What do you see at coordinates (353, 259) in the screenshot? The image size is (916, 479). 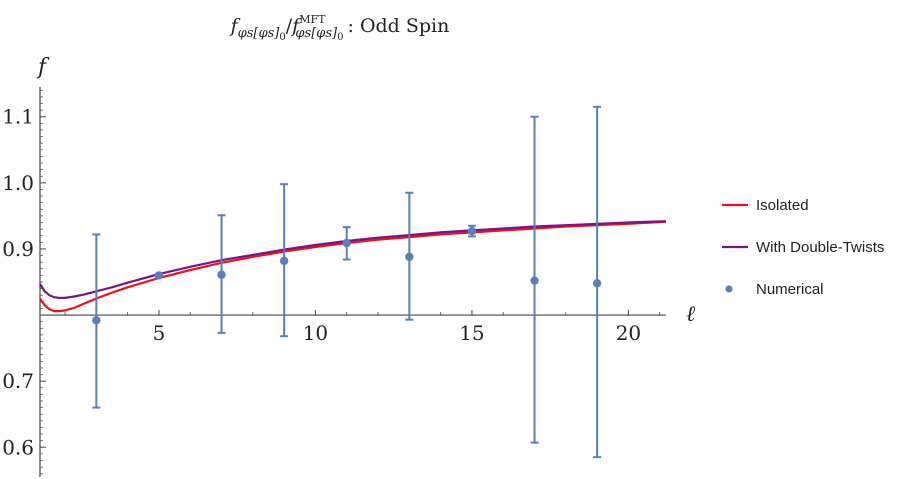 I see `series-line-with-double-twists` at bounding box center [353, 259].